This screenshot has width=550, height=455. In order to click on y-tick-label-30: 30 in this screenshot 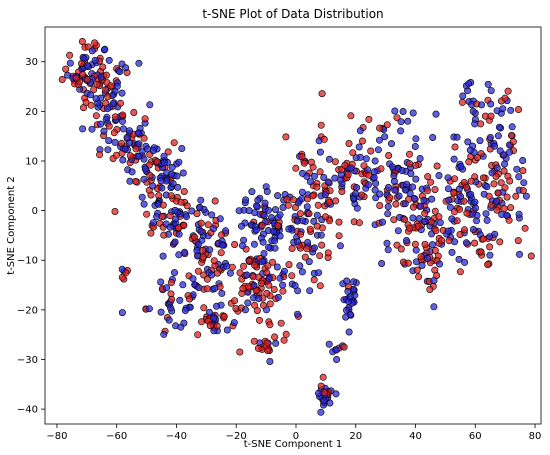, I will do `click(31, 62)`.